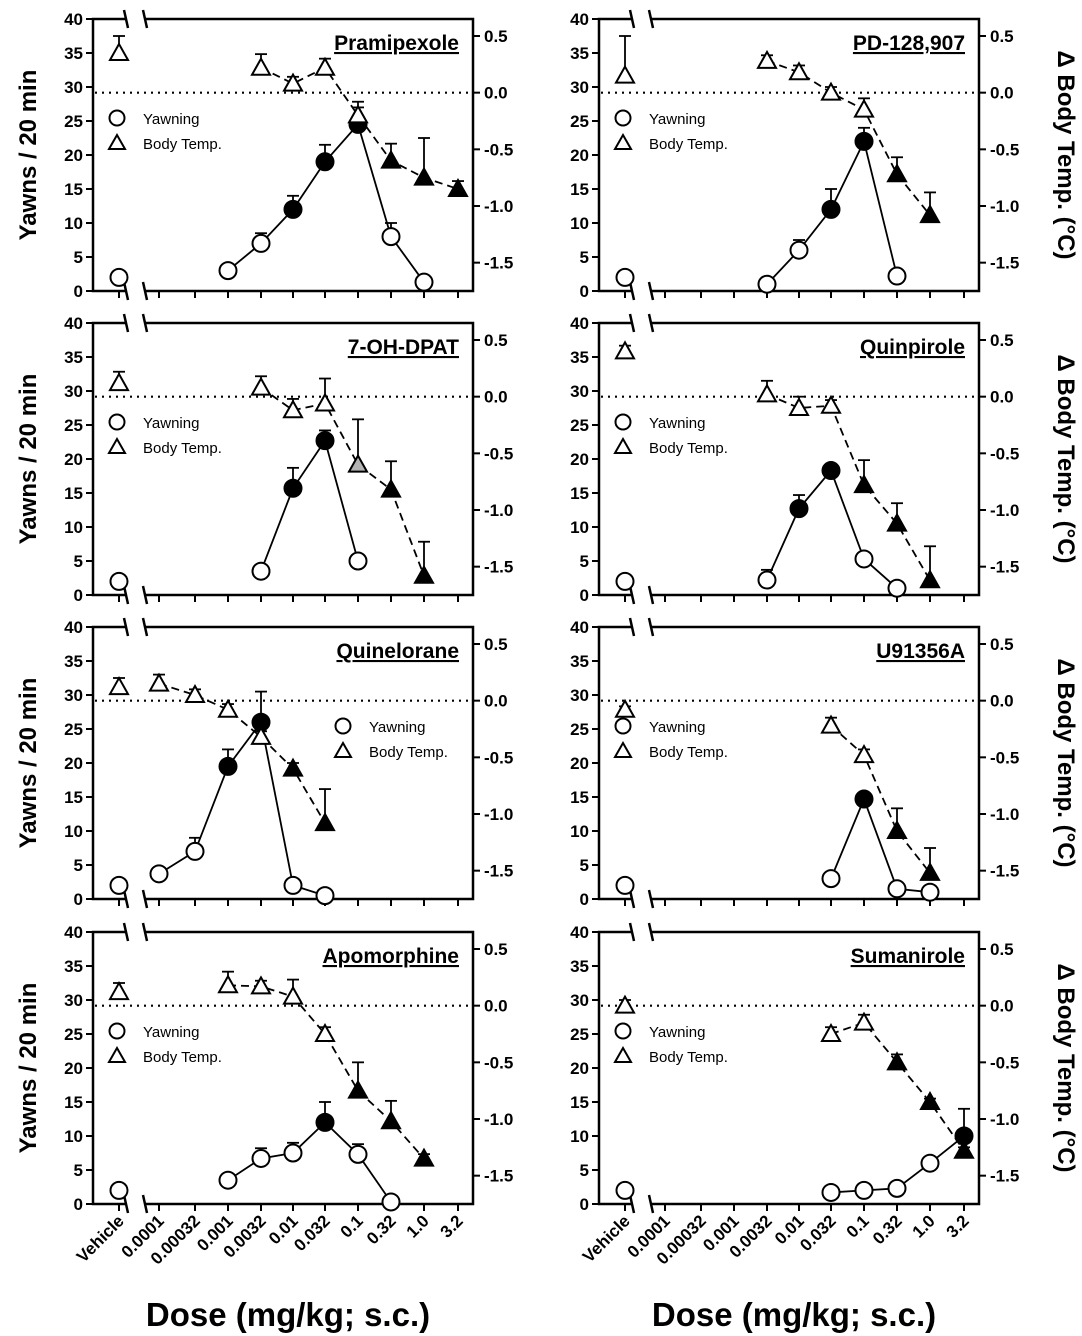 Image resolution: width=1082 pixels, height=1336 pixels. What do you see at coordinates (677, 119) in the screenshot?
I see `legend-yawning-label: Yawning` at bounding box center [677, 119].